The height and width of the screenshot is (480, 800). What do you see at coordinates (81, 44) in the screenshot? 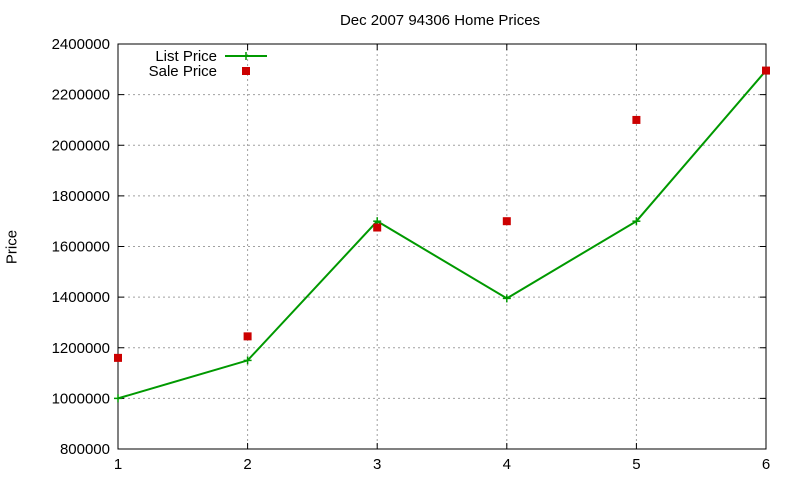
I see `tick-label-y: 2400000` at bounding box center [81, 44].